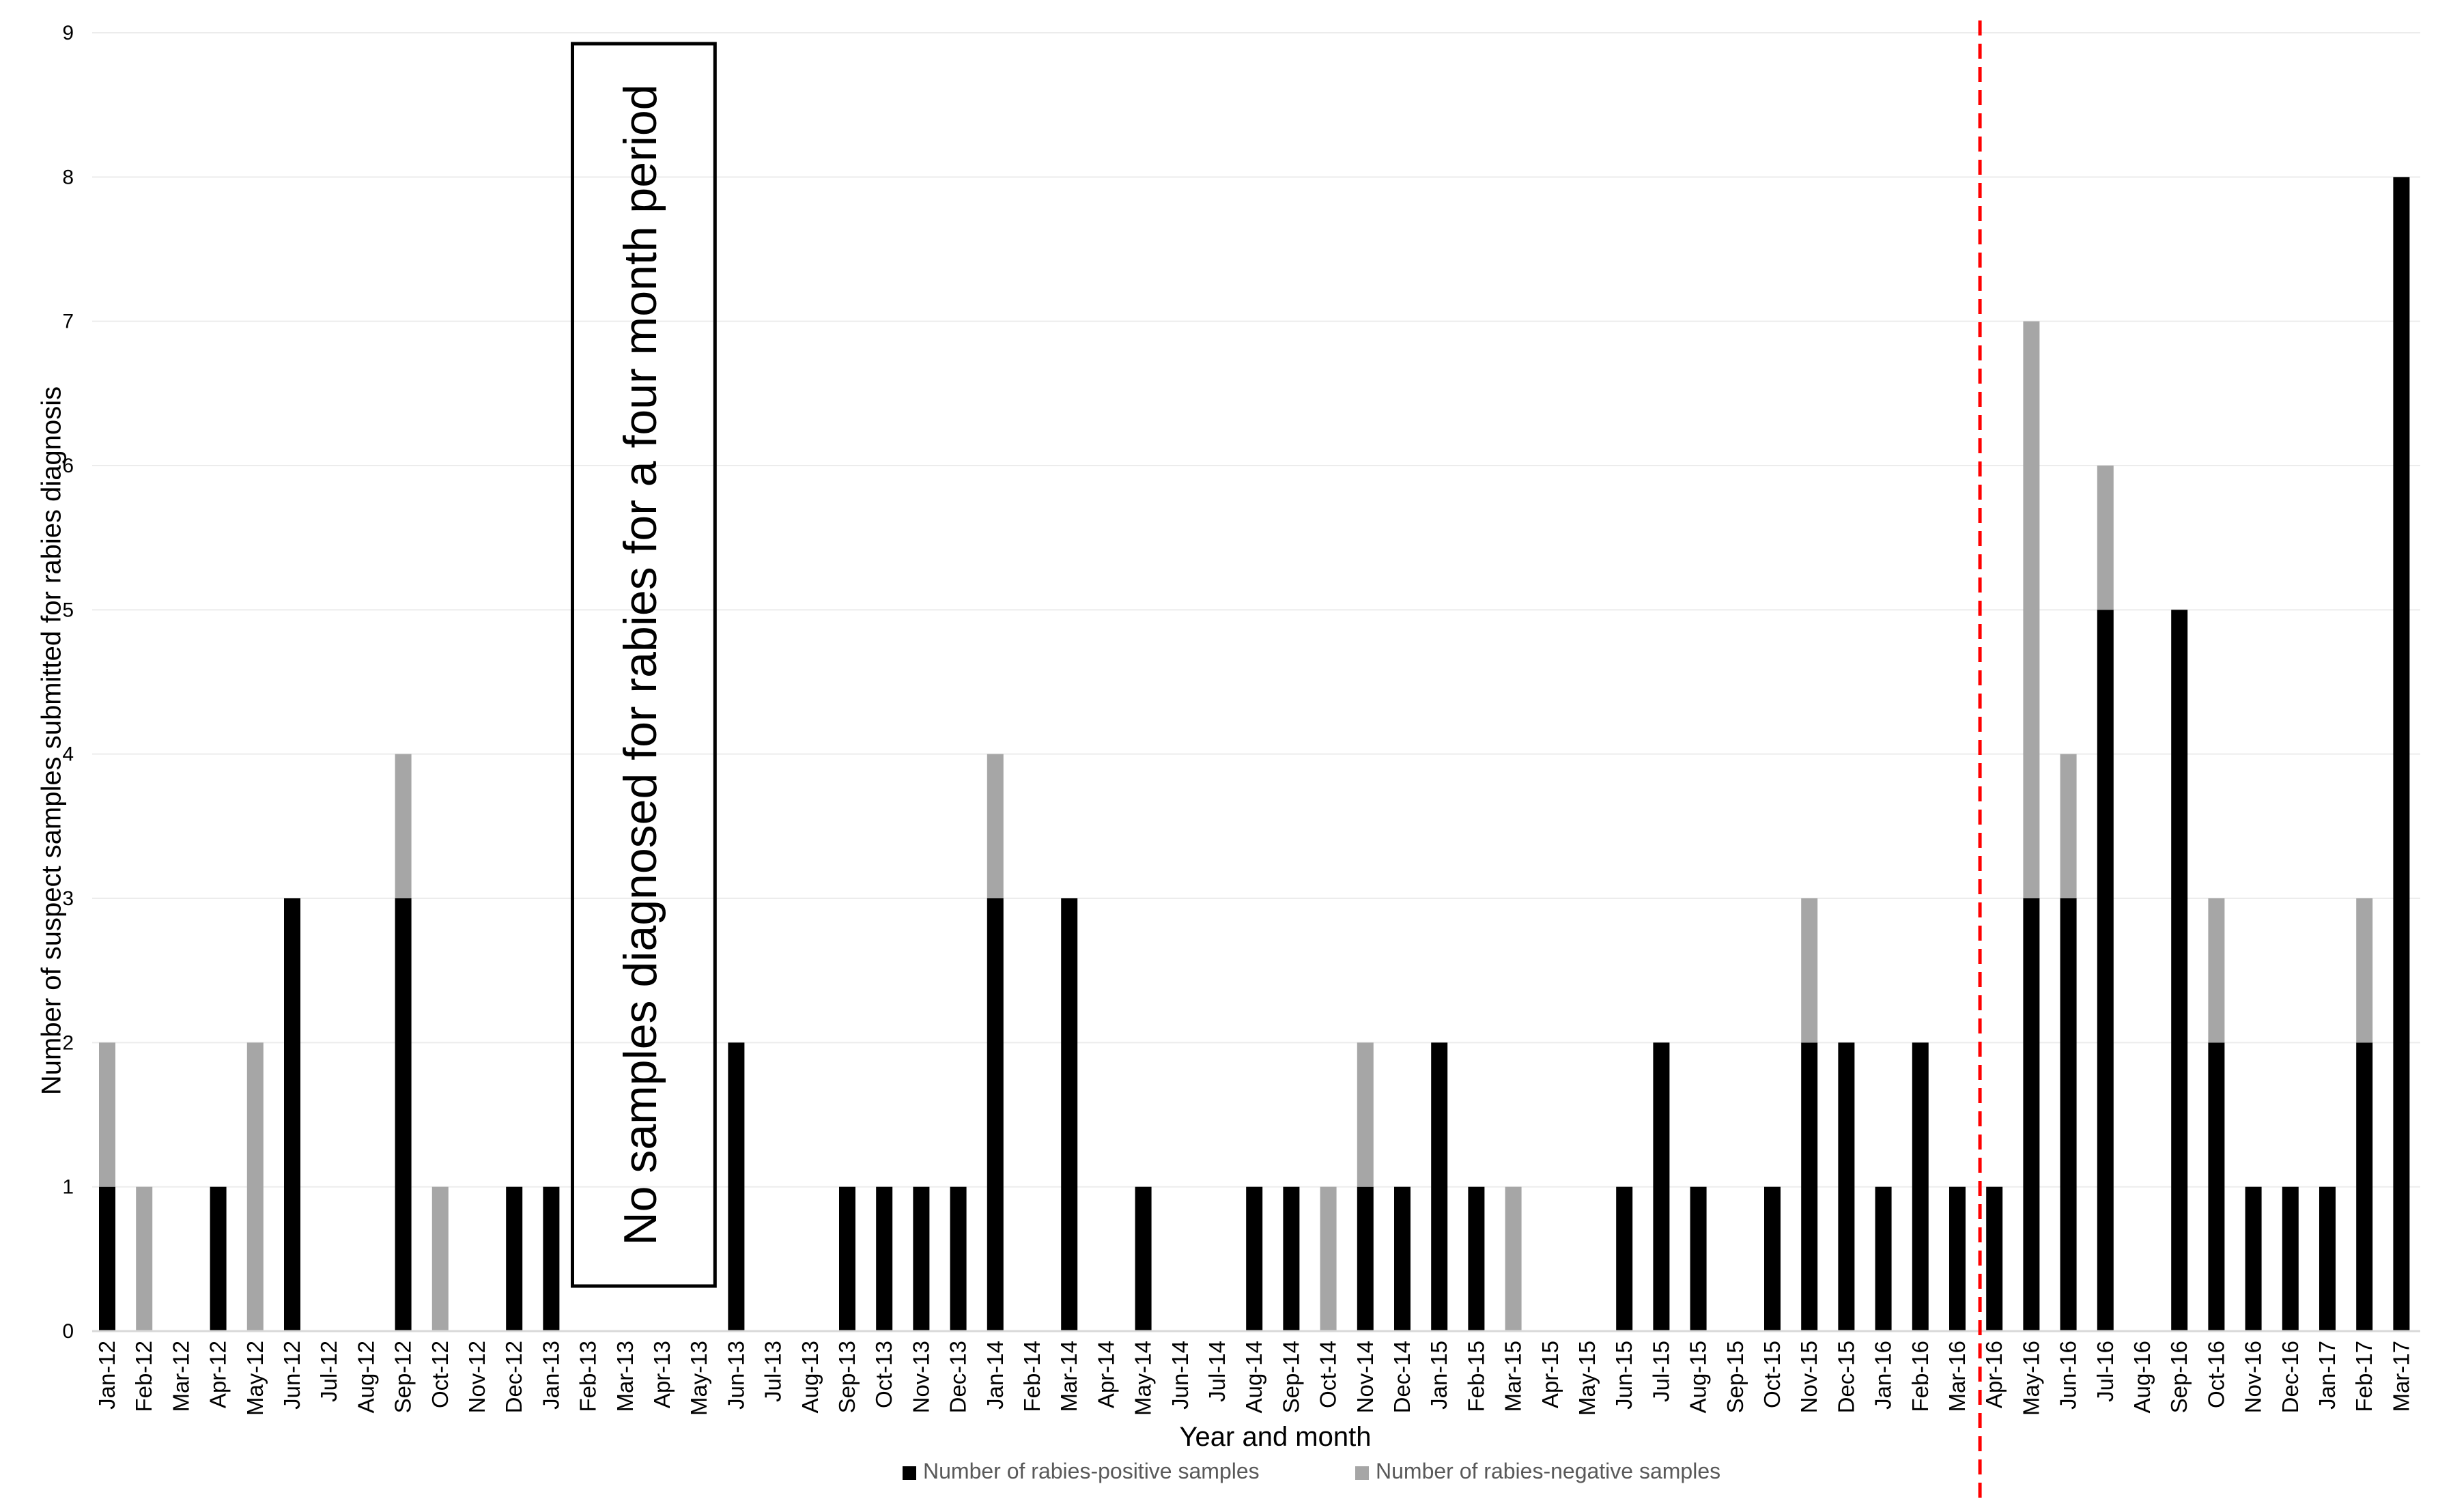  What do you see at coordinates (1402, 1377) in the screenshot?
I see `x-tick-label: Dec-14` at bounding box center [1402, 1377].